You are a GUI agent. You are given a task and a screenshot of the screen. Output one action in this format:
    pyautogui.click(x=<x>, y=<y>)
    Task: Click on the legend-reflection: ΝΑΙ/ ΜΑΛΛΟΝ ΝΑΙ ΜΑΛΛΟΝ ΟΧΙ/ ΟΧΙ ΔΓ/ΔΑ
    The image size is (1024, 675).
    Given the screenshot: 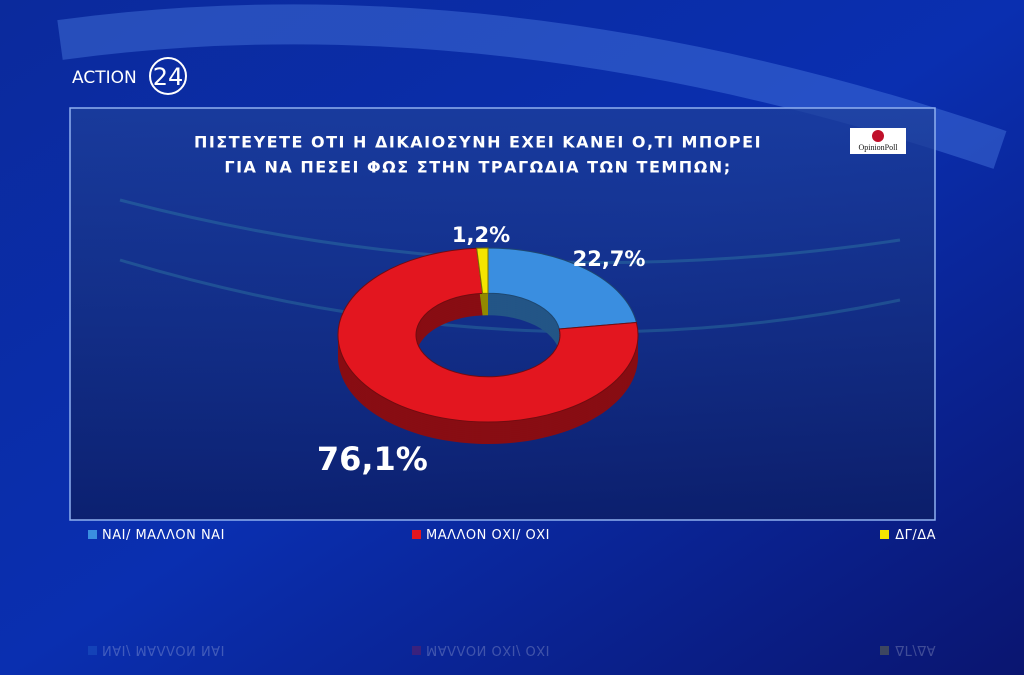 What is the action you would take?
    pyautogui.click(x=512, y=649)
    